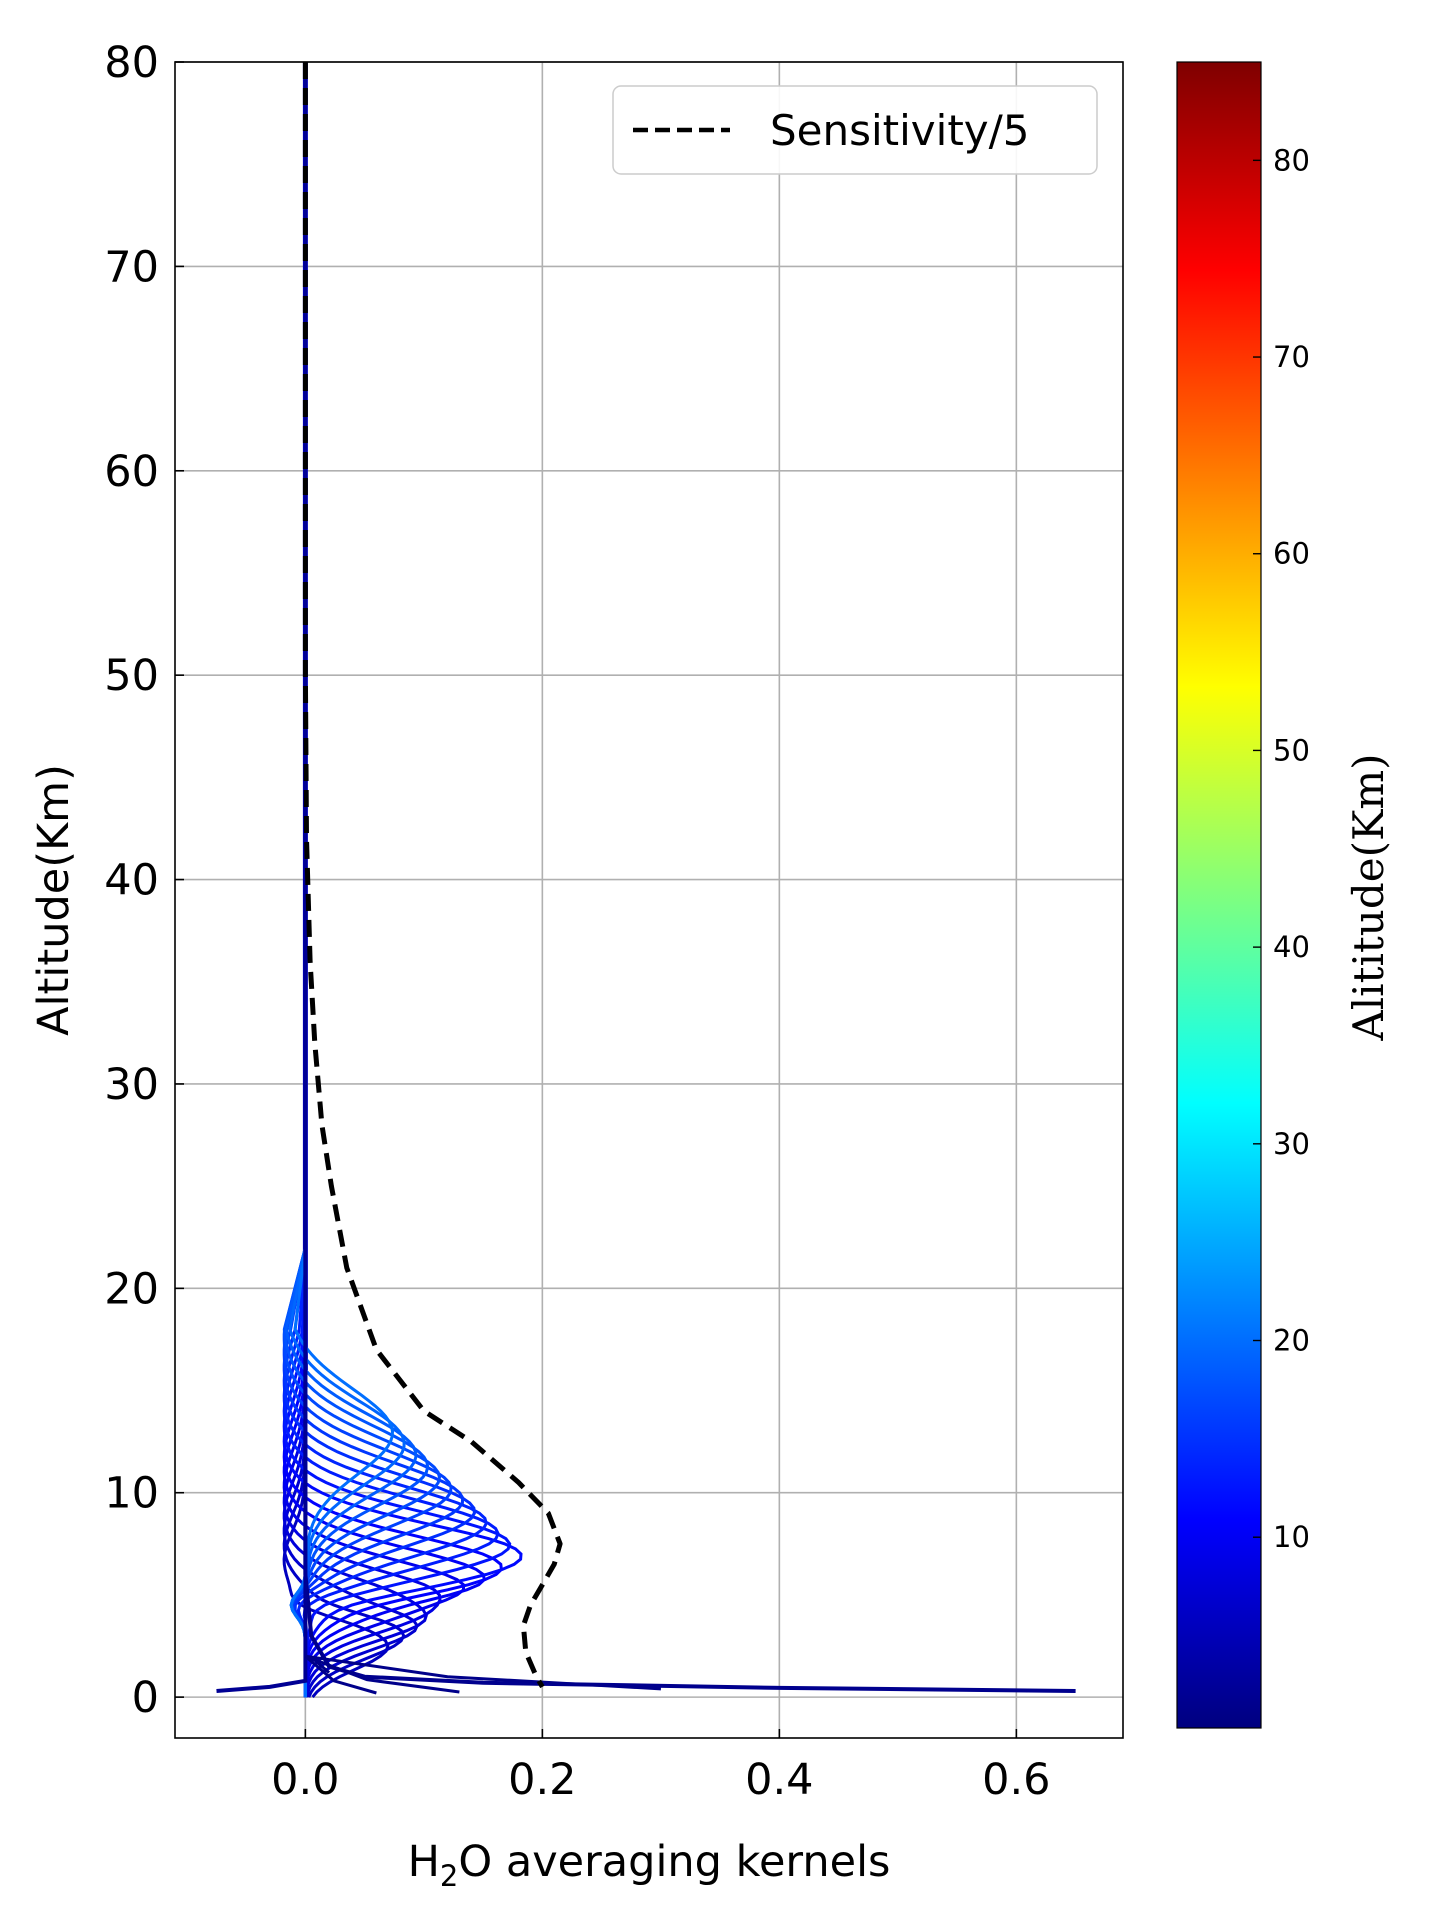 The width and height of the screenshot is (1433, 1909). I want to click on x-axis: 0.0 0.2 0.4 0.6, so click(661, 1767).